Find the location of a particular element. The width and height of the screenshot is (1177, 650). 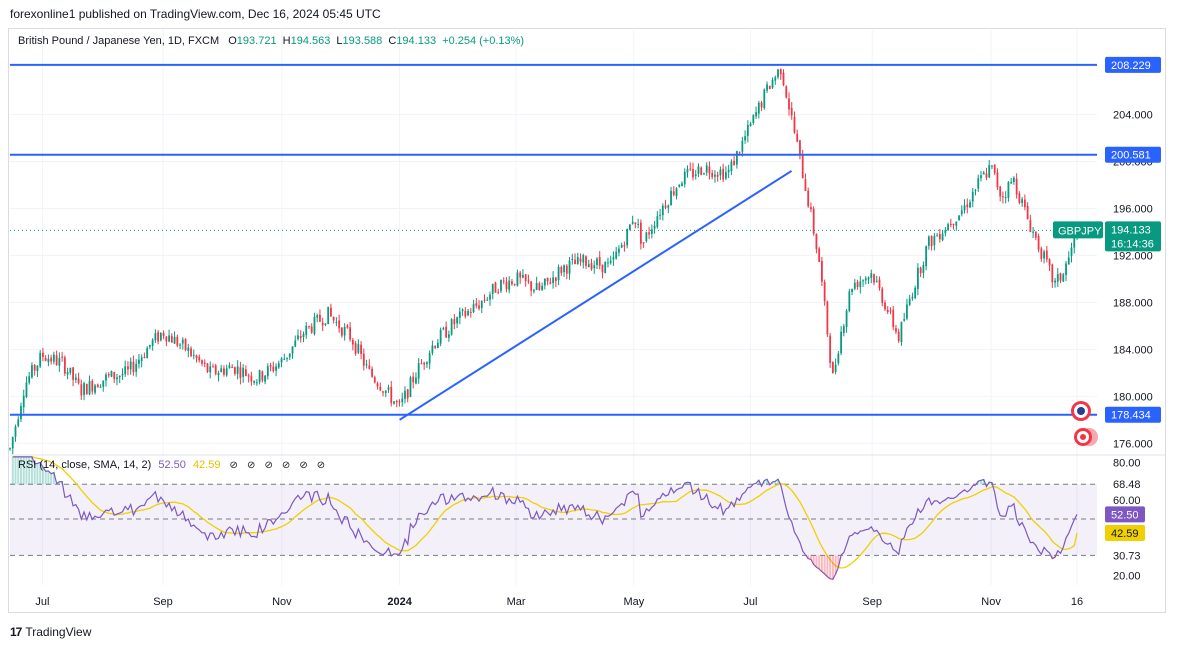

price-level-badge is located at coordinates (1133, 154).